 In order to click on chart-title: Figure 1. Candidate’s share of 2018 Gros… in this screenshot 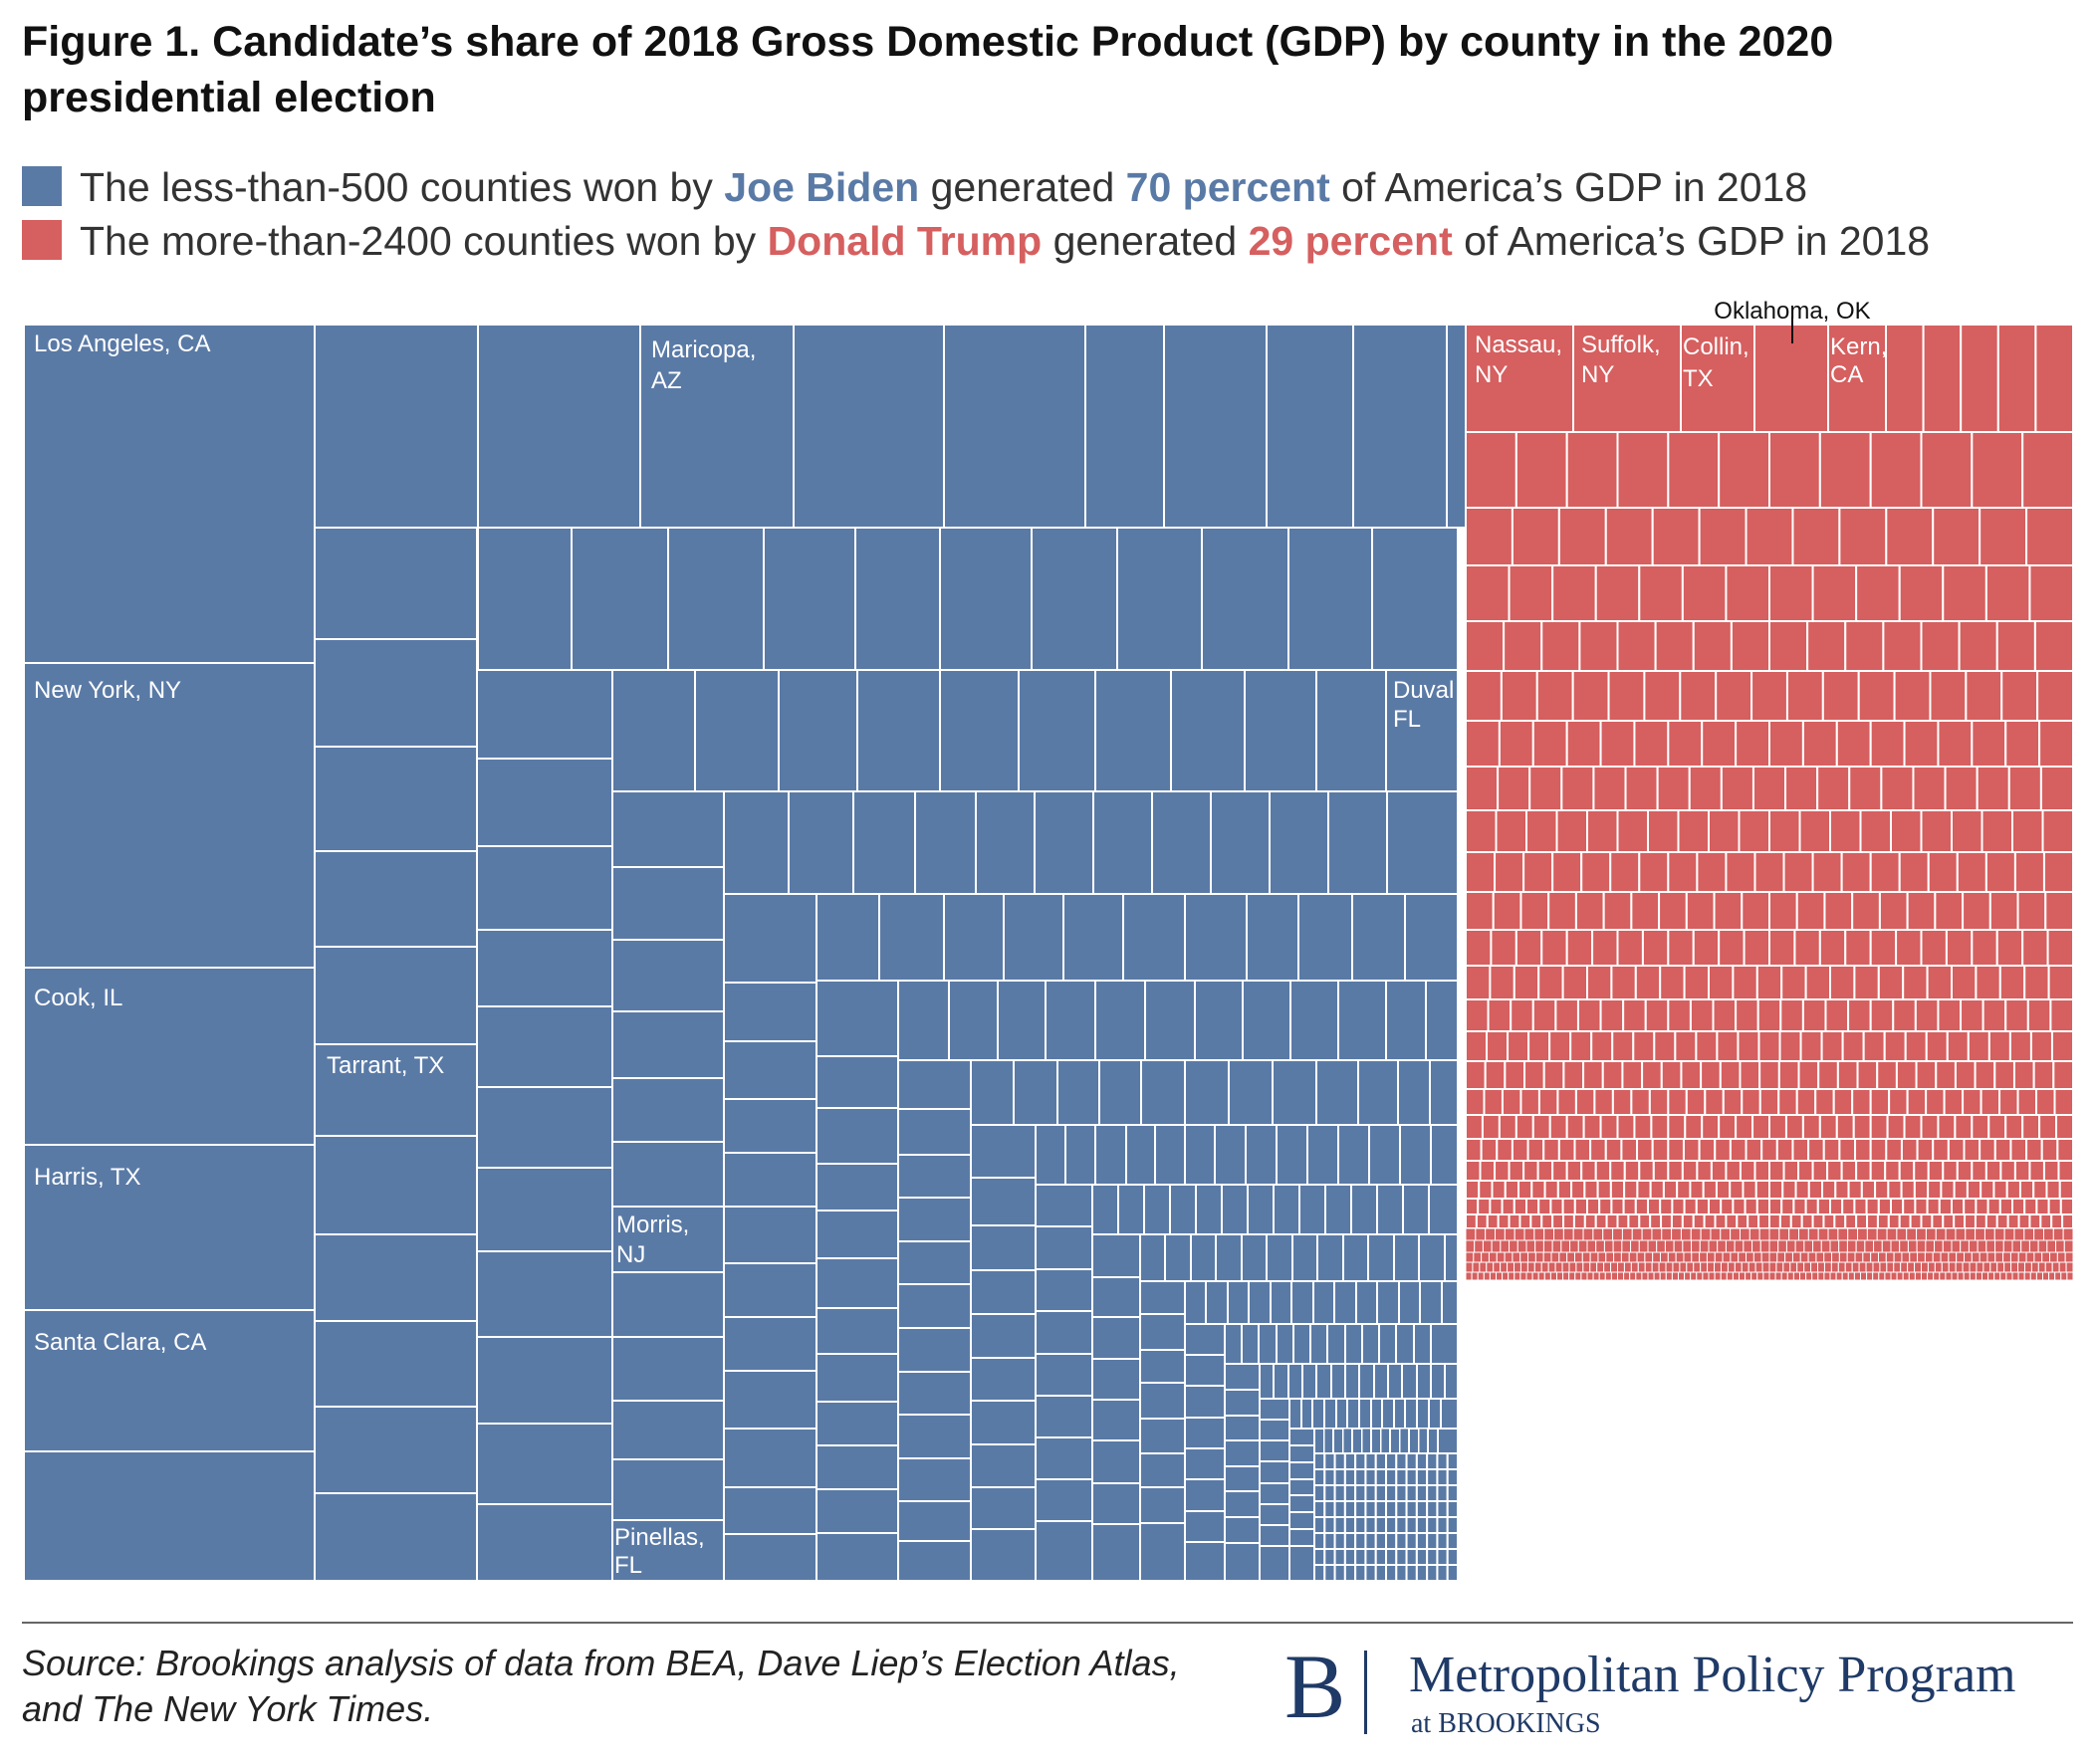, I will do `click(928, 69)`.